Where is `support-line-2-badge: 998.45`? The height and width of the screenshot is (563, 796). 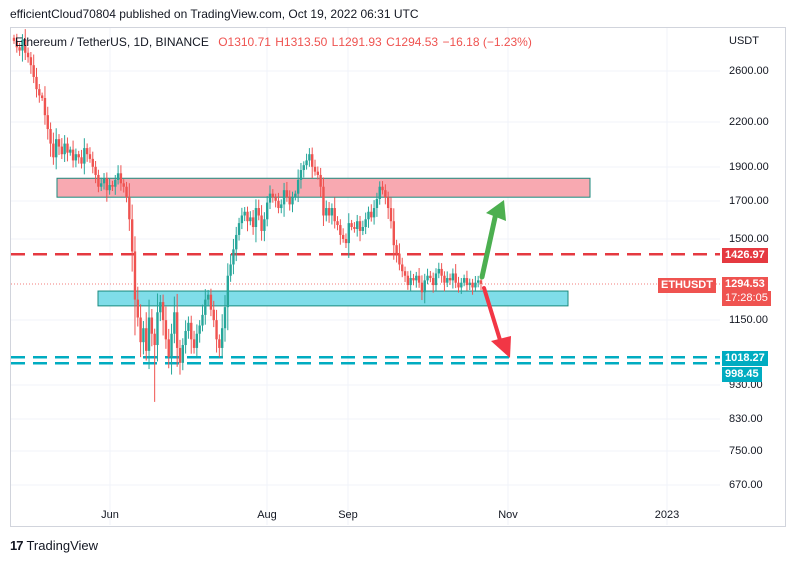
support-line-2-badge: 998.45 is located at coordinates (742, 374).